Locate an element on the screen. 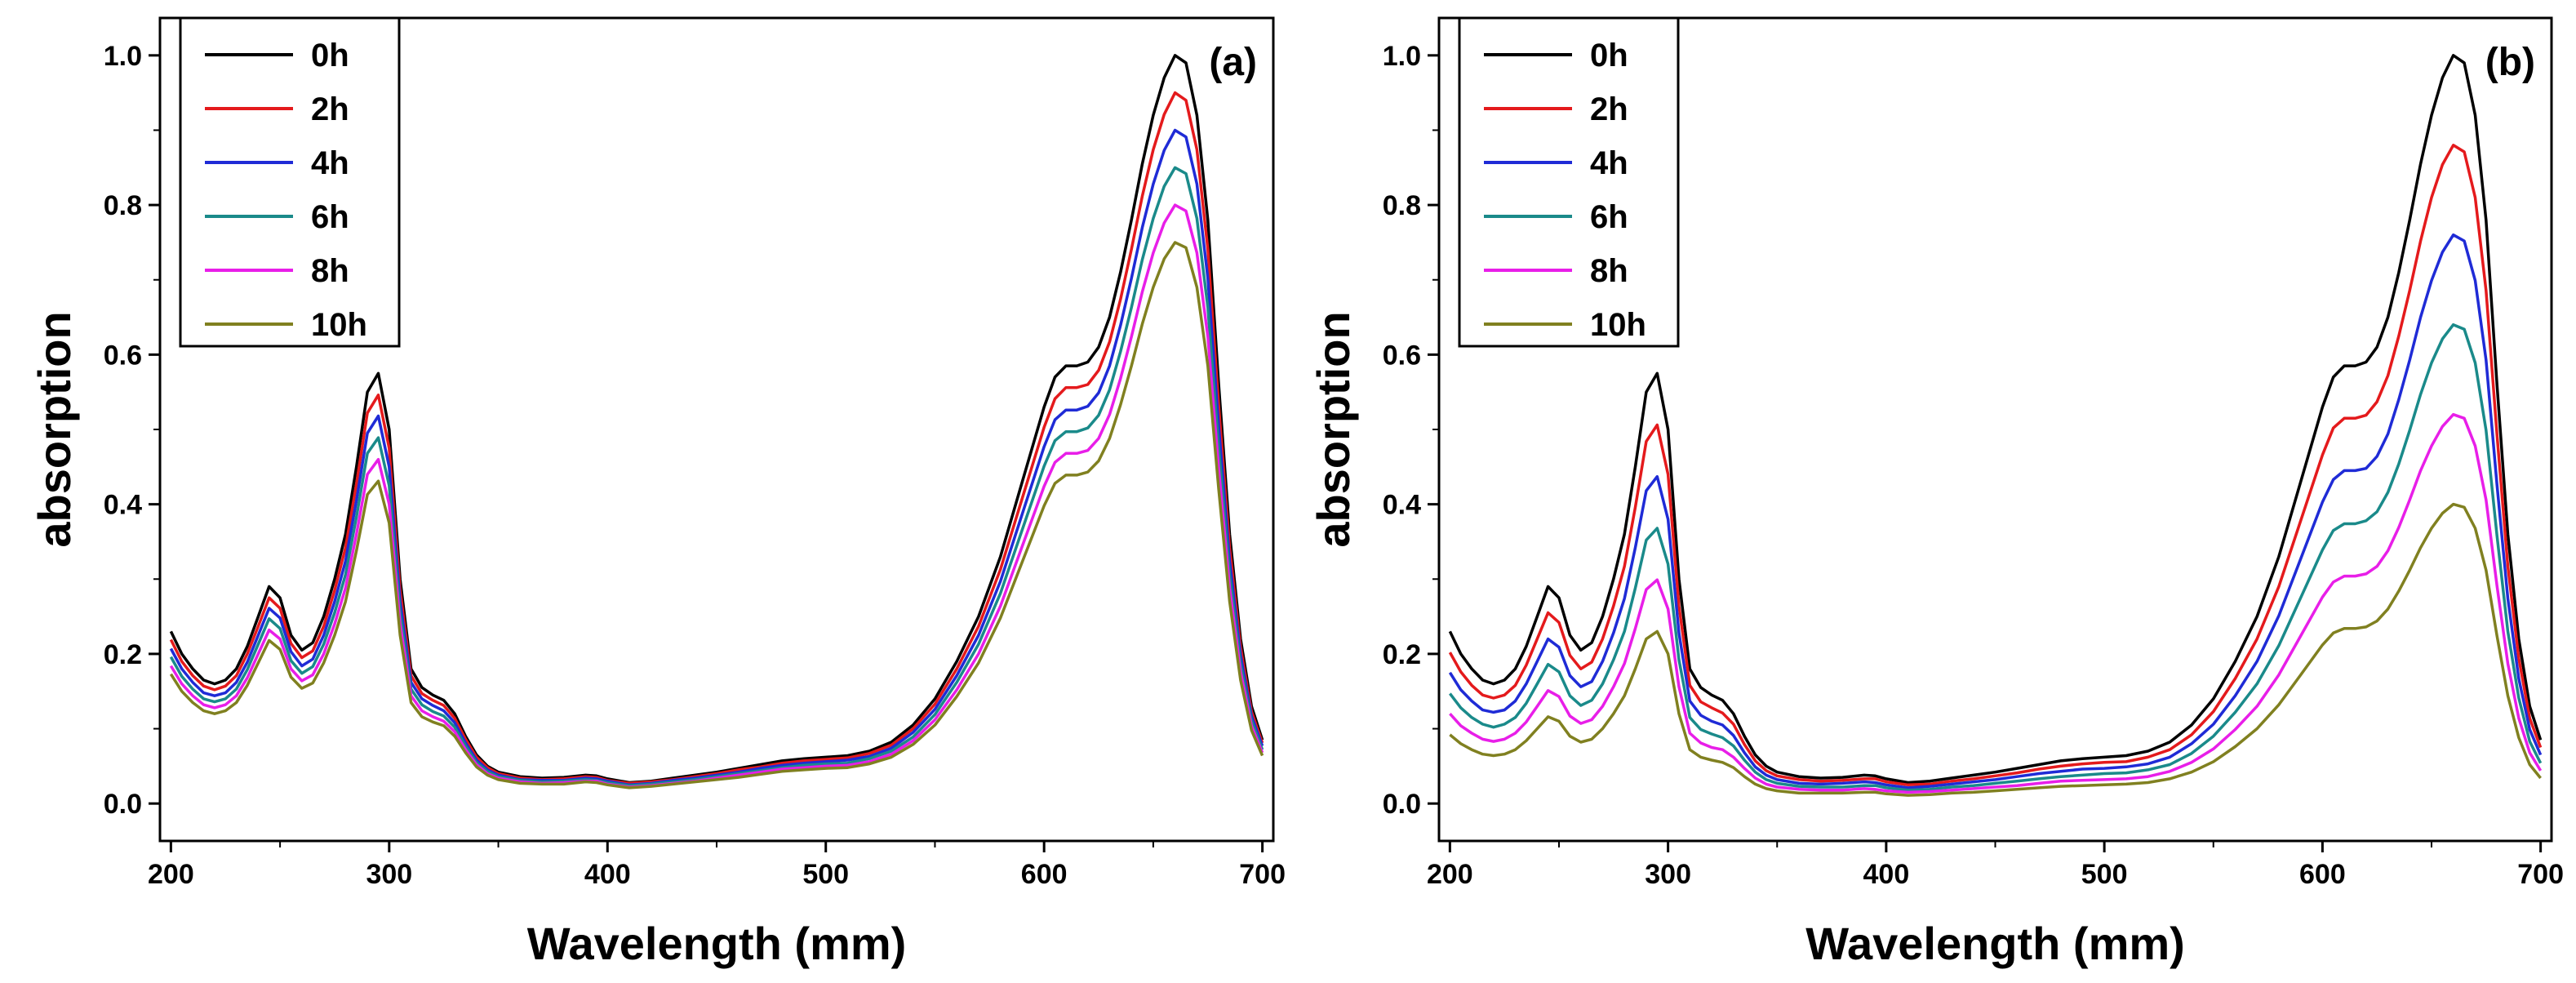 The width and height of the screenshot is (2576, 983). panel-label: (a) is located at coordinates (1233, 62).